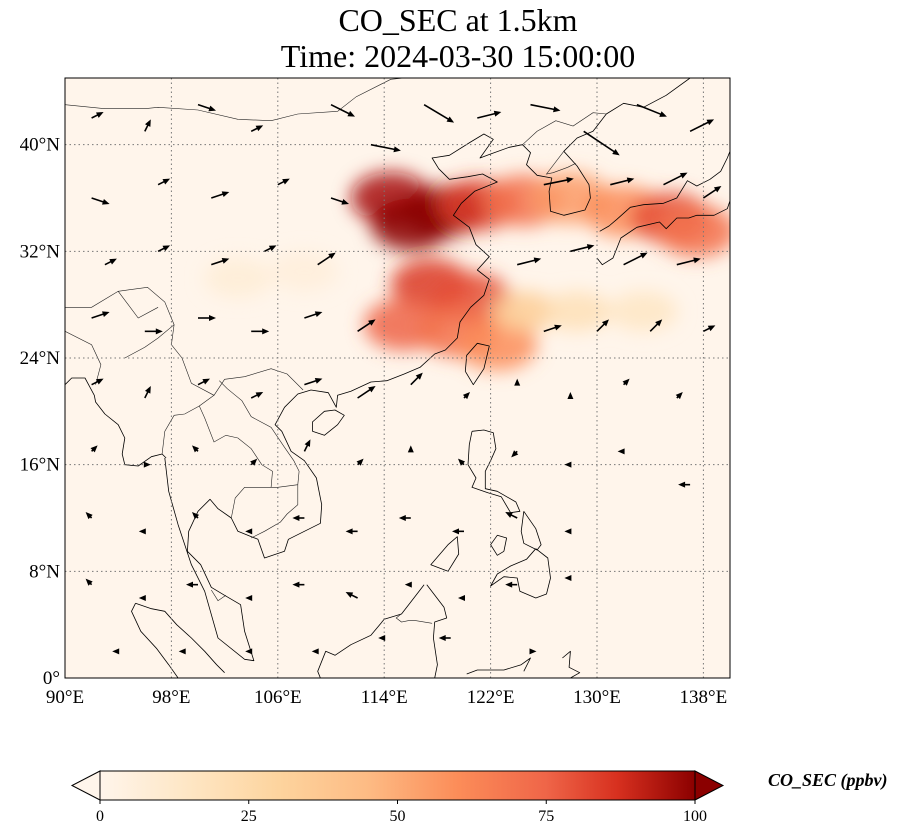 This screenshot has height=836, width=916. I want to click on colorbar-tick-label: 75, so click(546, 816).